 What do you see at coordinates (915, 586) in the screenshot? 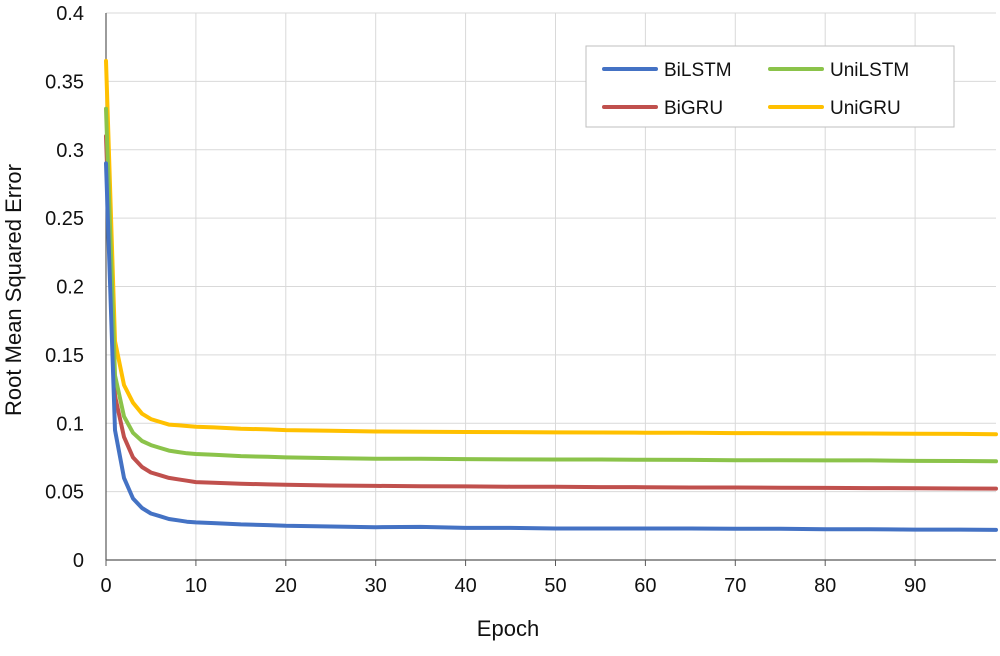
I see `x-tick-label: 90` at bounding box center [915, 586].